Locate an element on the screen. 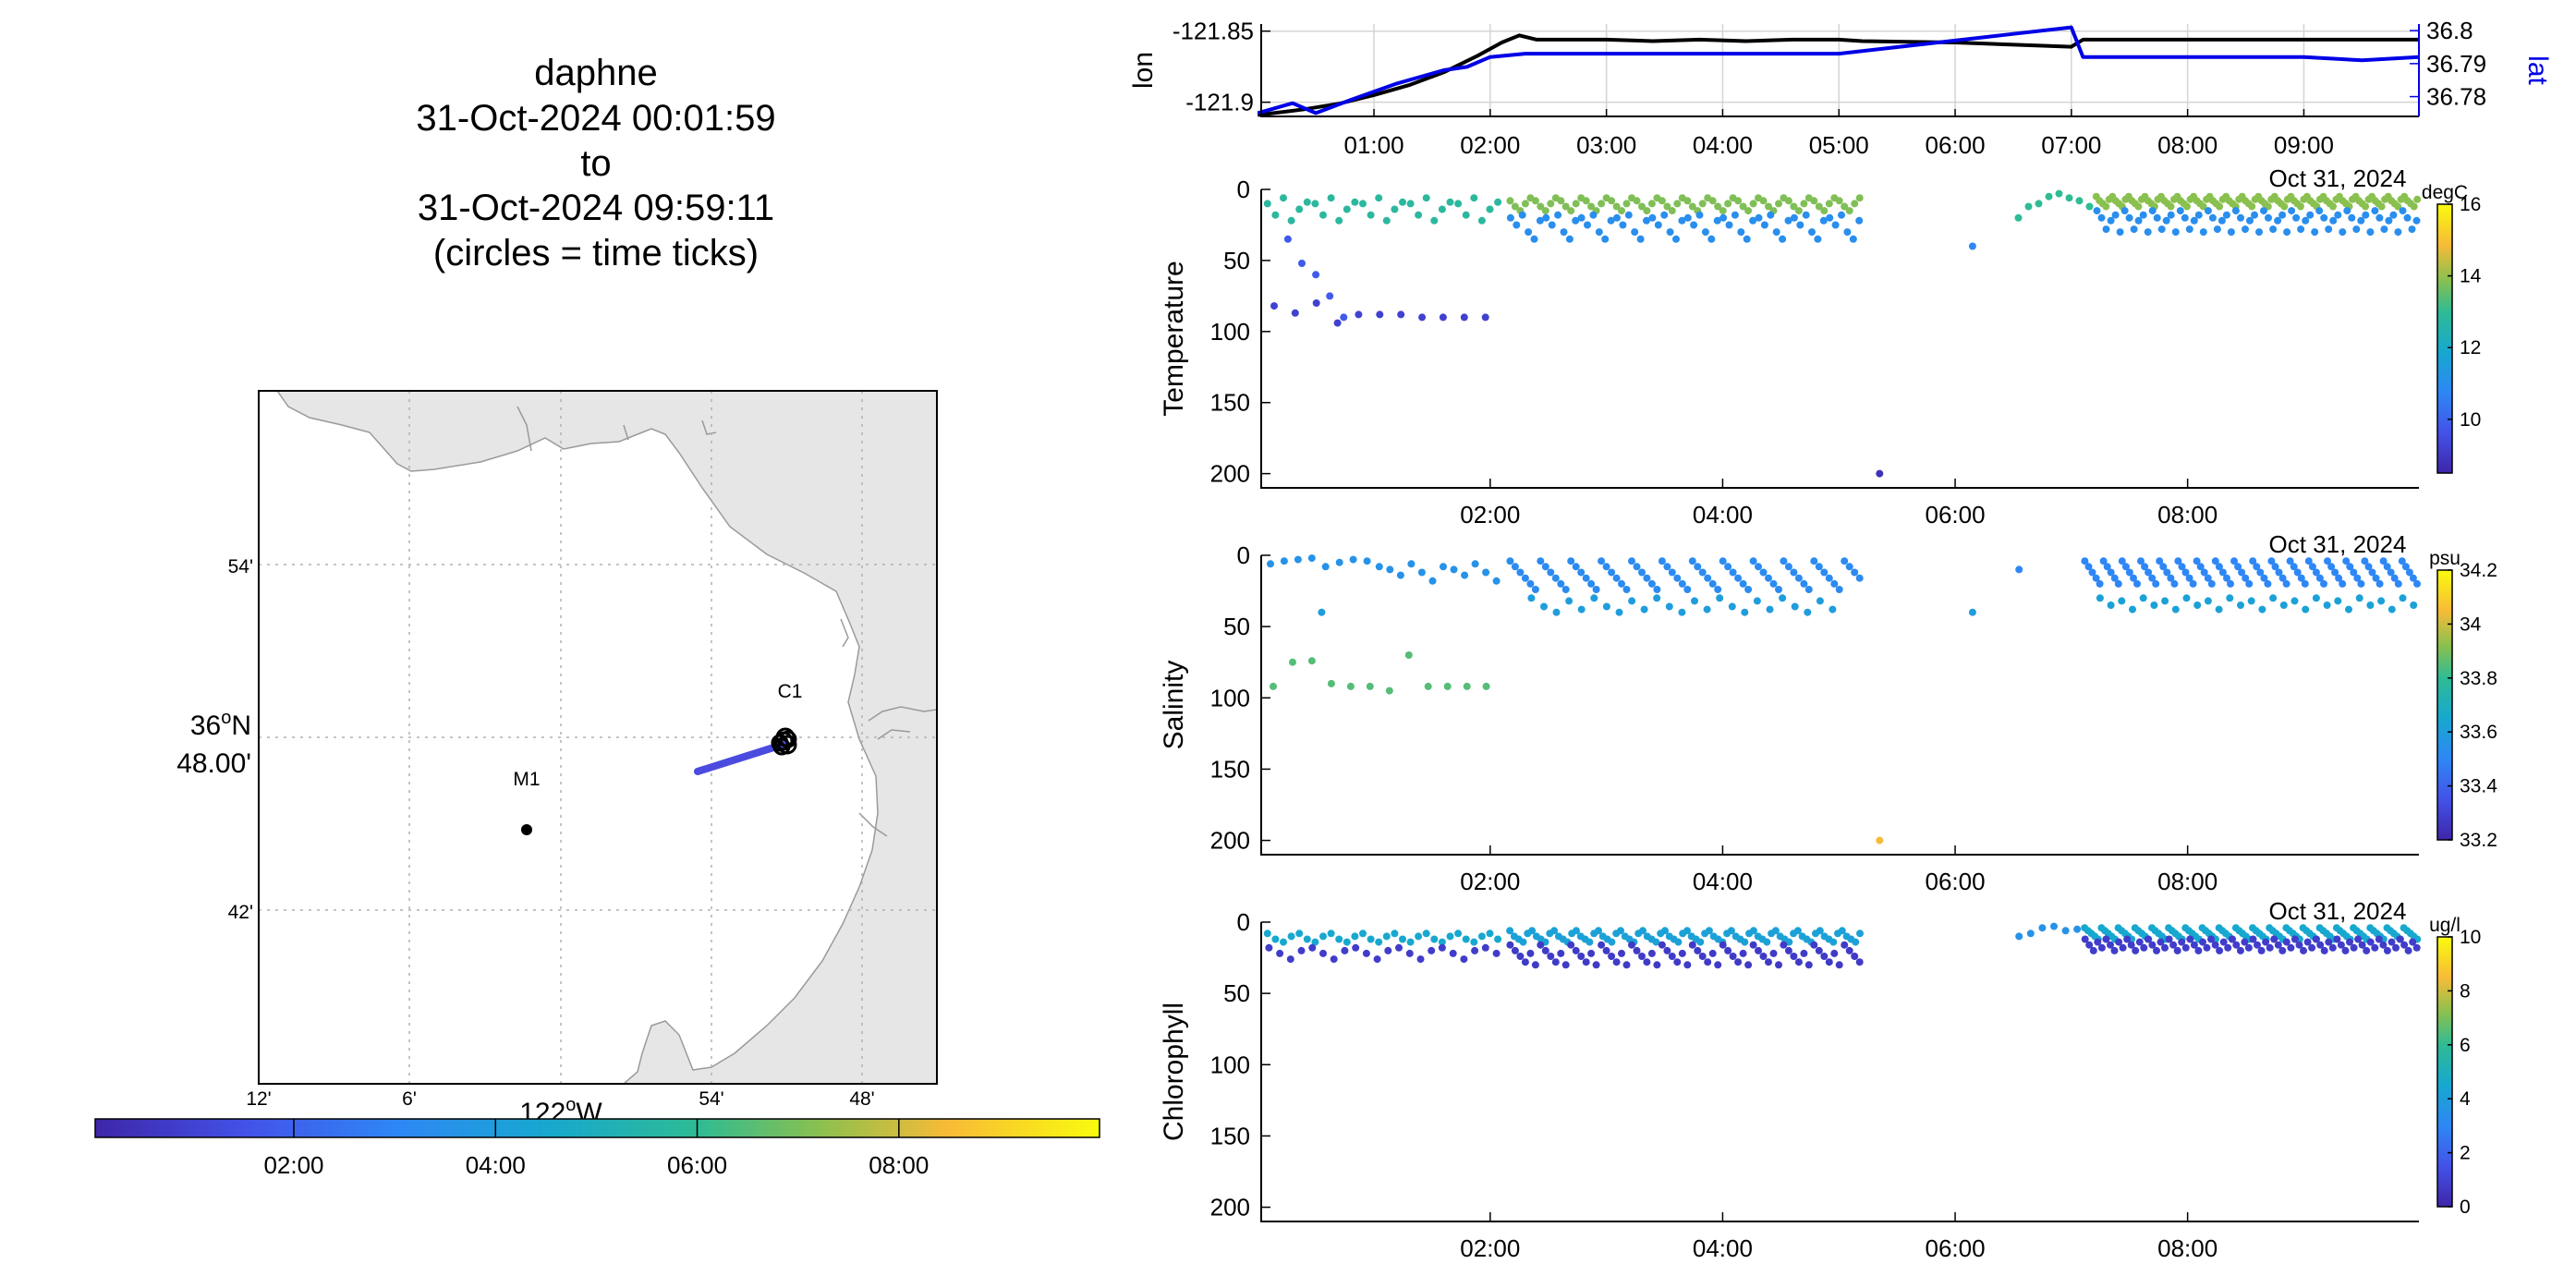 Image resolution: width=2576 pixels, height=1288 pixels. temperature-colorbar-label: 12 is located at coordinates (2470, 347).